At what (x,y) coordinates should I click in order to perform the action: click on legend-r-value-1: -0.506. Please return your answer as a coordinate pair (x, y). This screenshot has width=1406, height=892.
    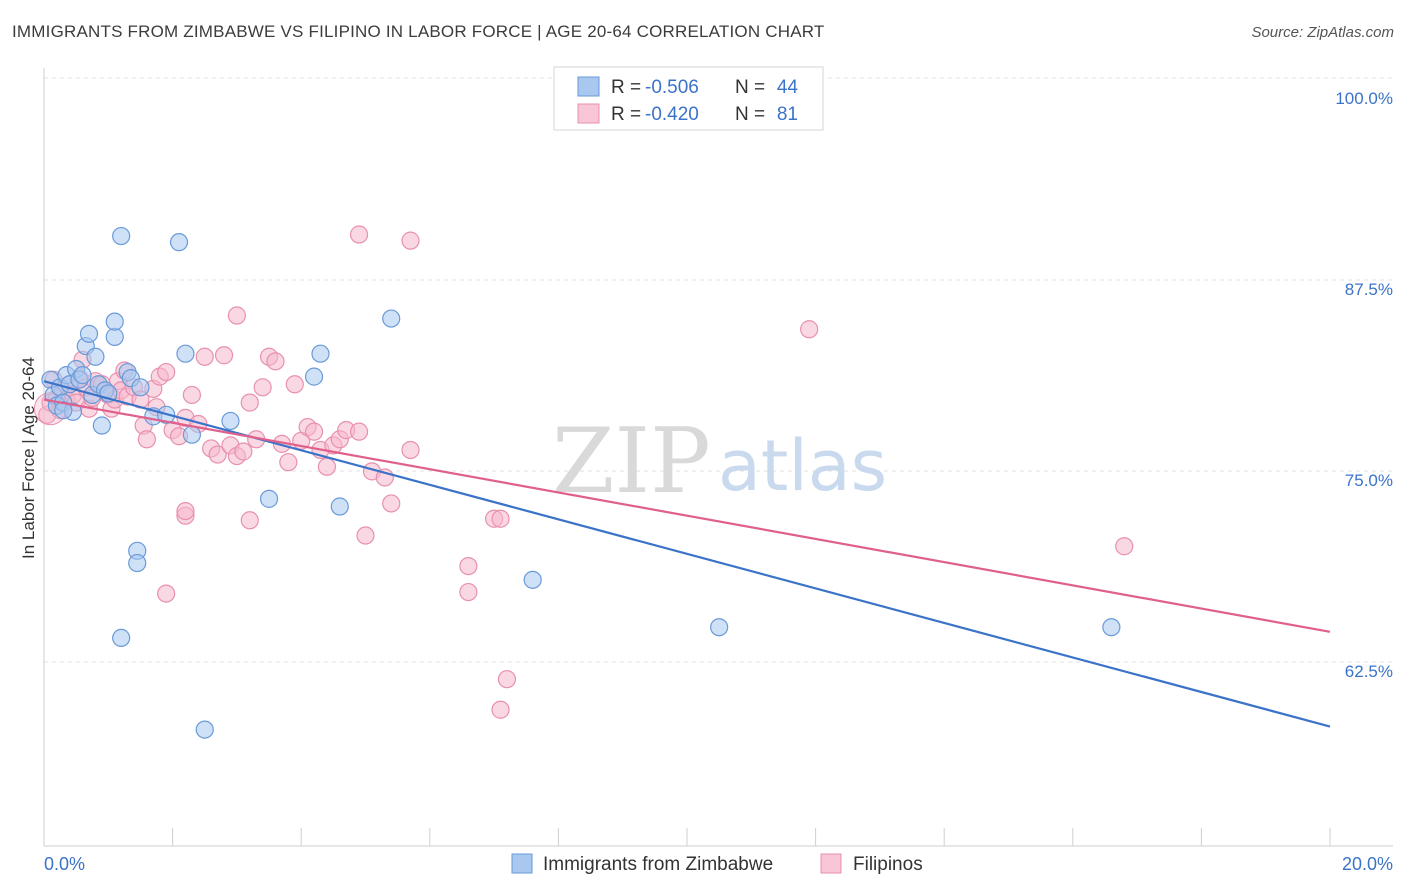
    Looking at the image, I should click on (672, 87).